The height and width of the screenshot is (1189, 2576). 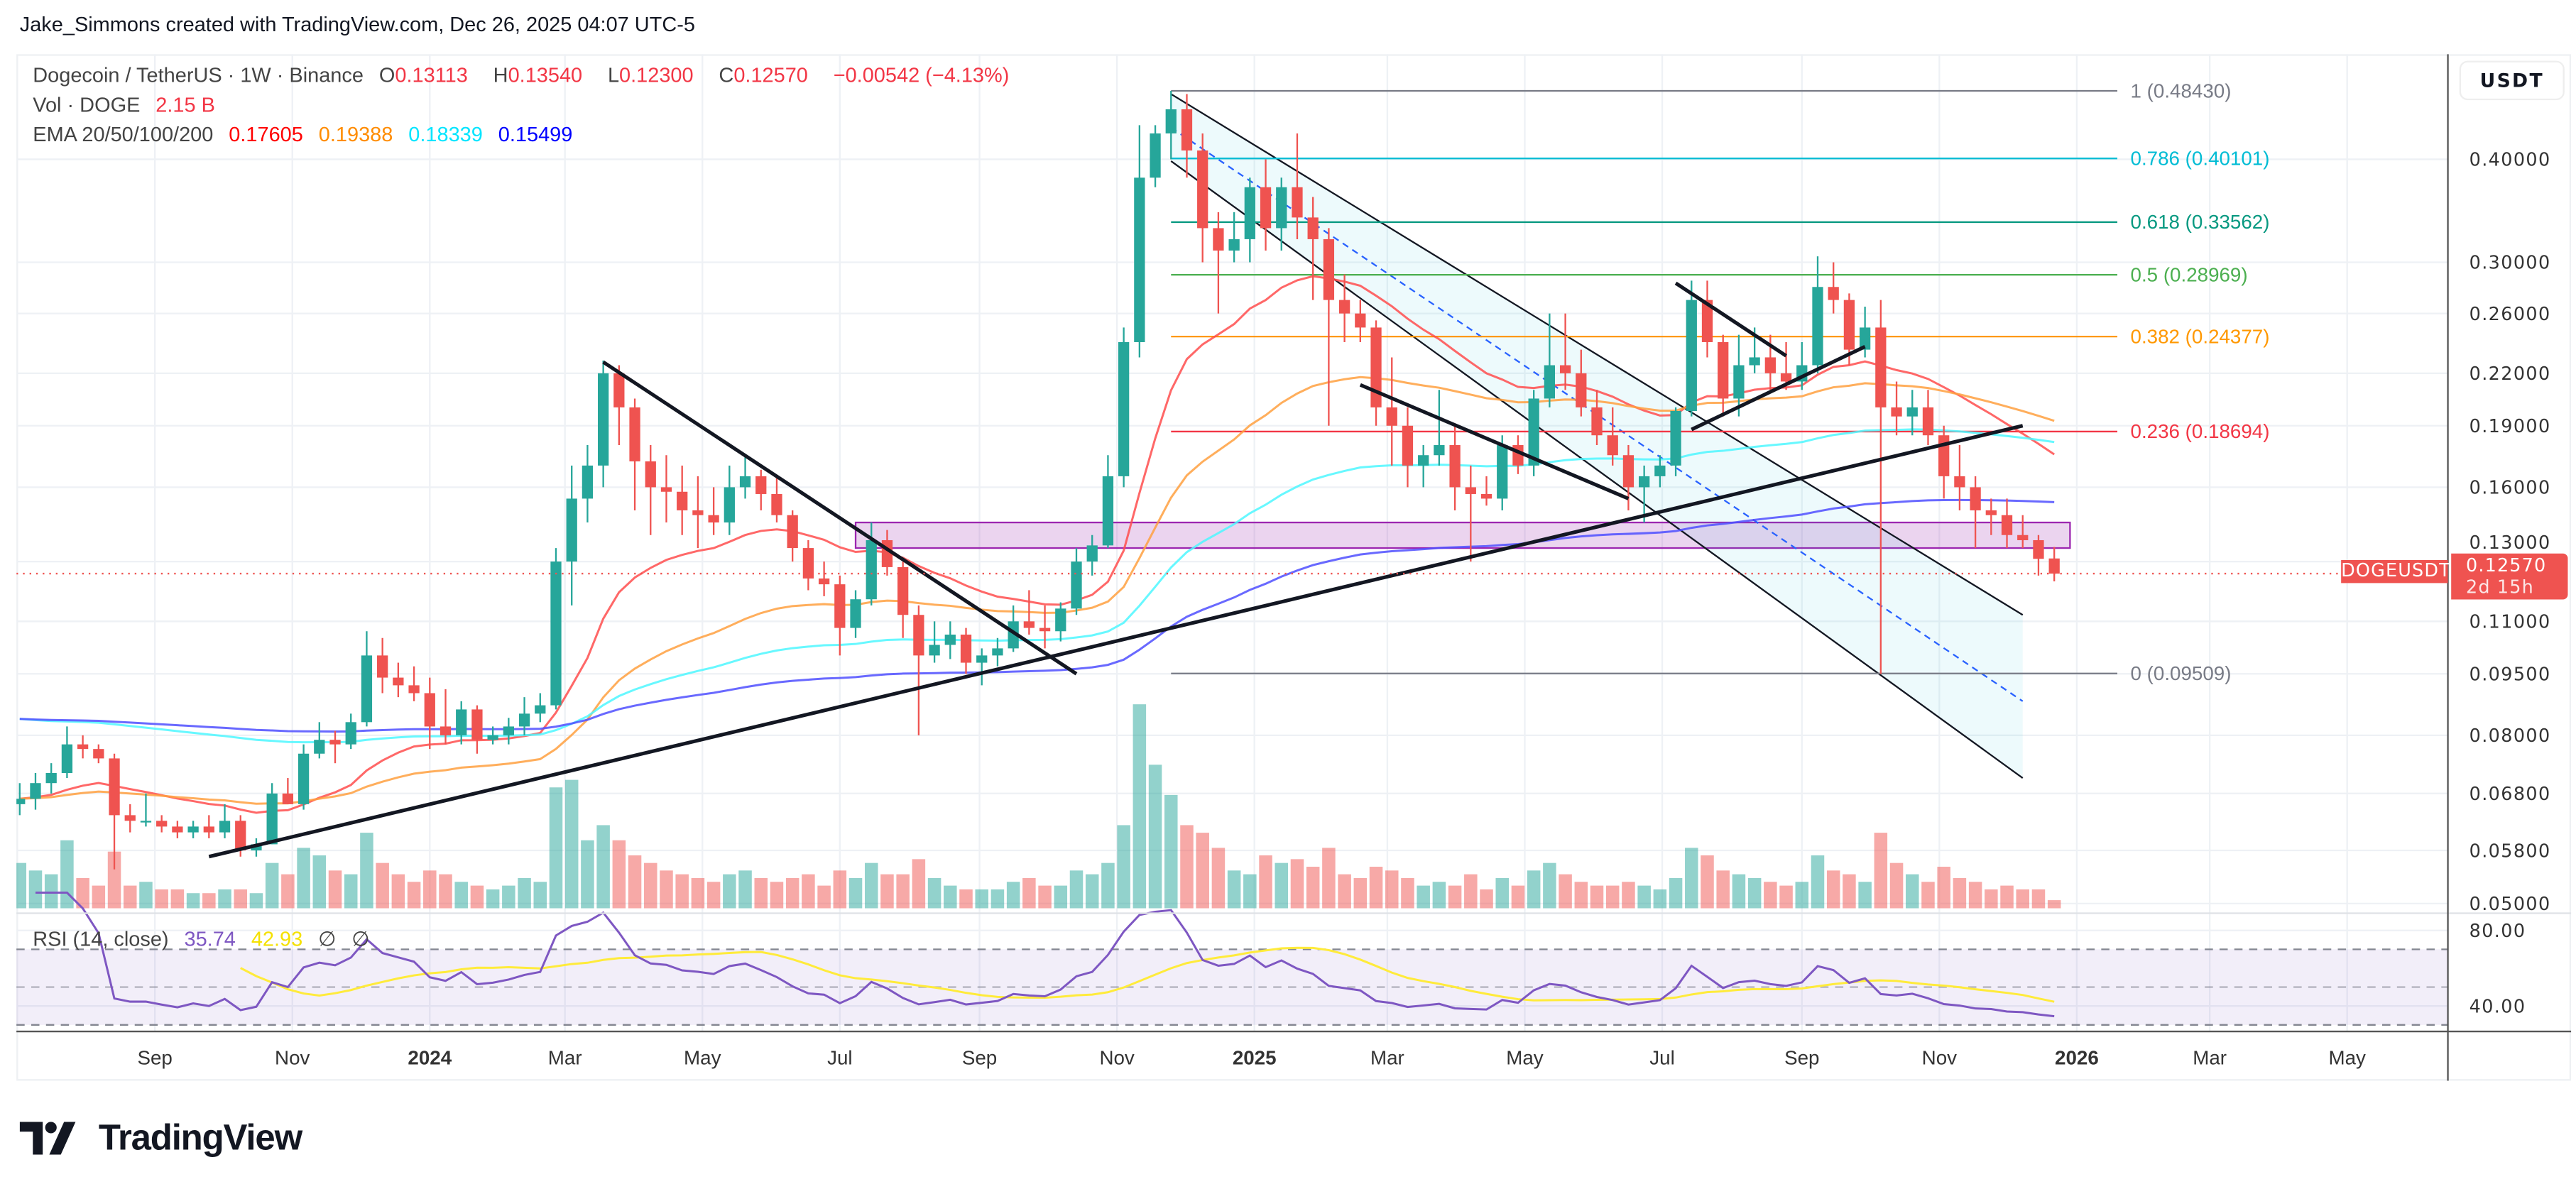 What do you see at coordinates (2506, 566) in the screenshot?
I see `last-price-value: 0.12570` at bounding box center [2506, 566].